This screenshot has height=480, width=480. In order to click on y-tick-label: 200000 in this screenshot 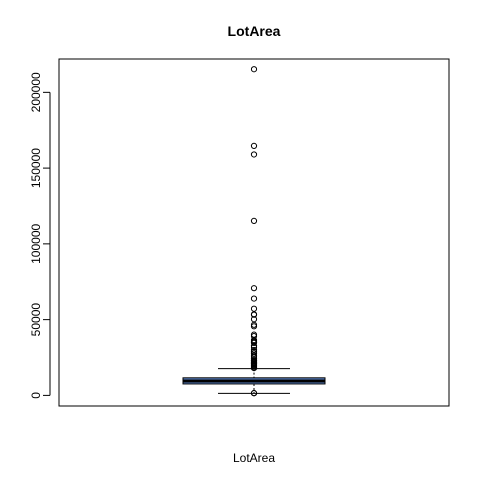, I will do `click(36, 92)`.